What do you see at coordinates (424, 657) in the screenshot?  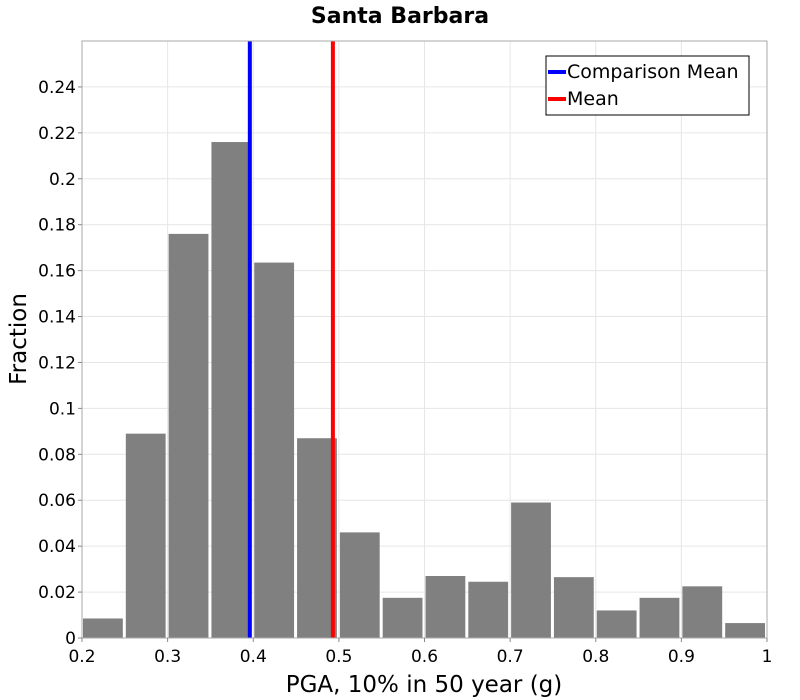 I see `x-tick-label: 0.6` at bounding box center [424, 657].